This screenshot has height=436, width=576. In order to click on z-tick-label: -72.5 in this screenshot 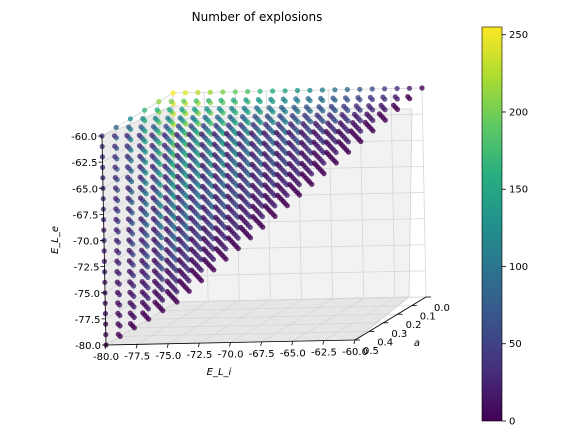, I will do `click(87, 268)`.